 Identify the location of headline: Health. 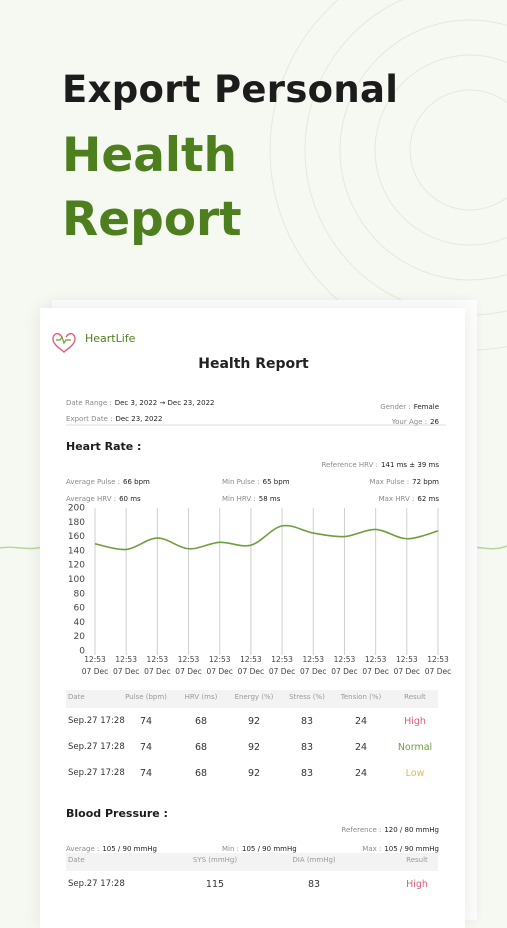
(149, 155).